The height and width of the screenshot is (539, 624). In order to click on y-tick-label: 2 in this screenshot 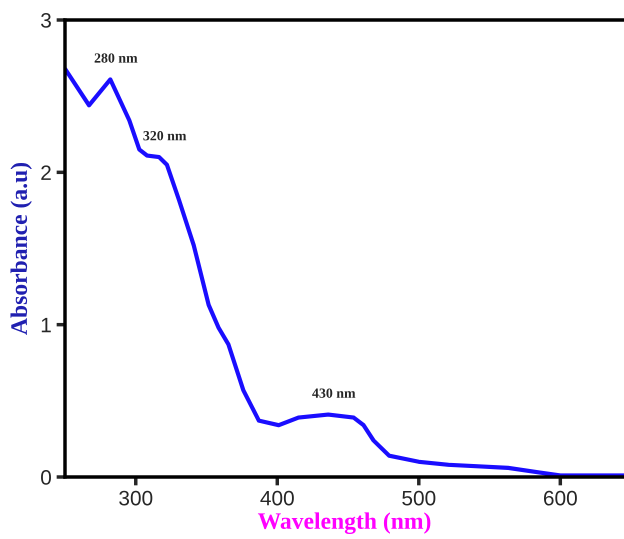, I will do `click(46, 172)`.